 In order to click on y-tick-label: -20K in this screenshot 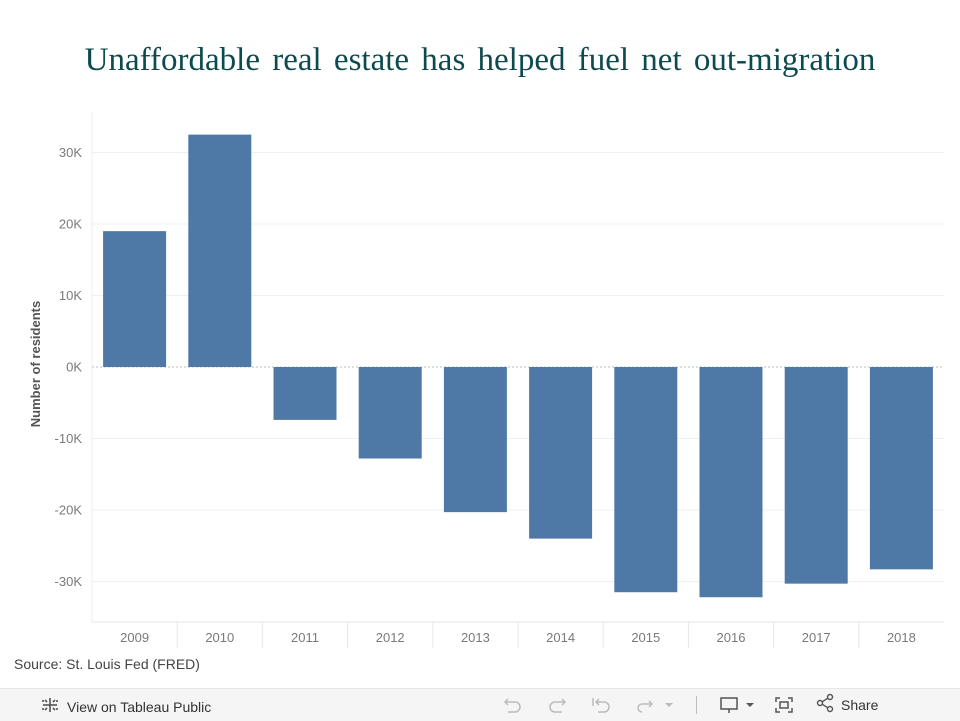, I will do `click(69, 510)`.